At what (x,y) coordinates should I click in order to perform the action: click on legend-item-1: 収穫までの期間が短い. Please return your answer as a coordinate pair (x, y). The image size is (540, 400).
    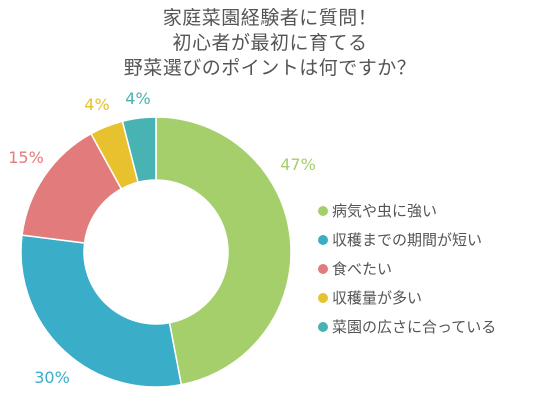
    Looking at the image, I should click on (427, 239).